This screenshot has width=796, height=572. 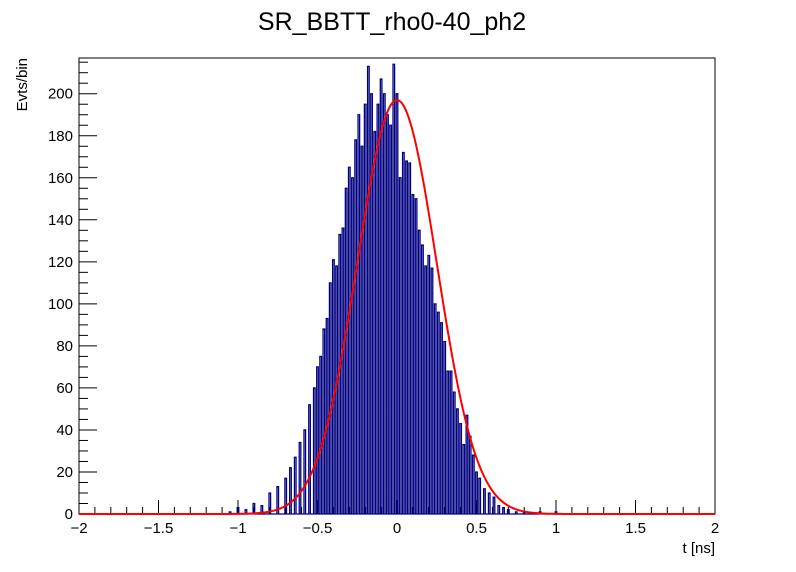 What do you see at coordinates (318, 528) in the screenshot?
I see `x-tick-label: −0.5` at bounding box center [318, 528].